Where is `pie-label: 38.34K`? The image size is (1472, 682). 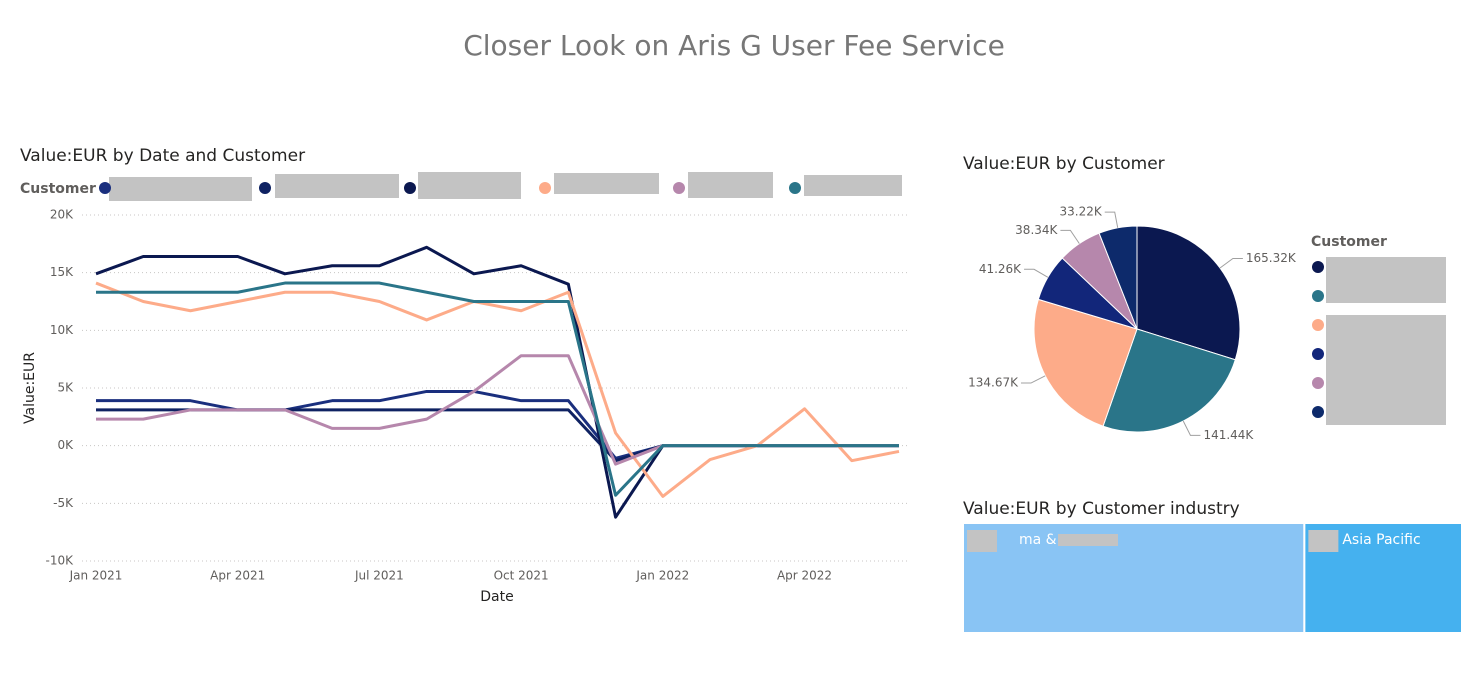 pie-label: 38.34K is located at coordinates (1036, 230).